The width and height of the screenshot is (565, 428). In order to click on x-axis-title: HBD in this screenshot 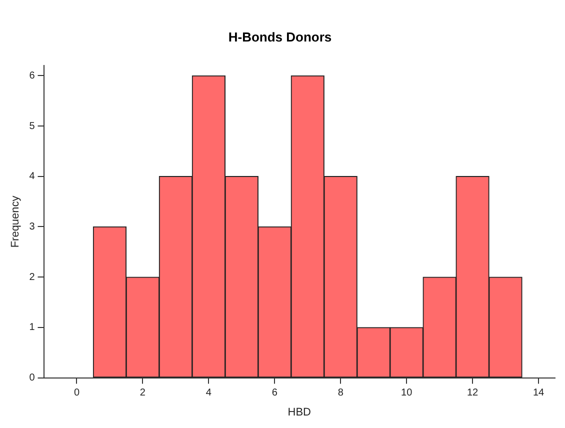, I will do `click(300, 412)`.